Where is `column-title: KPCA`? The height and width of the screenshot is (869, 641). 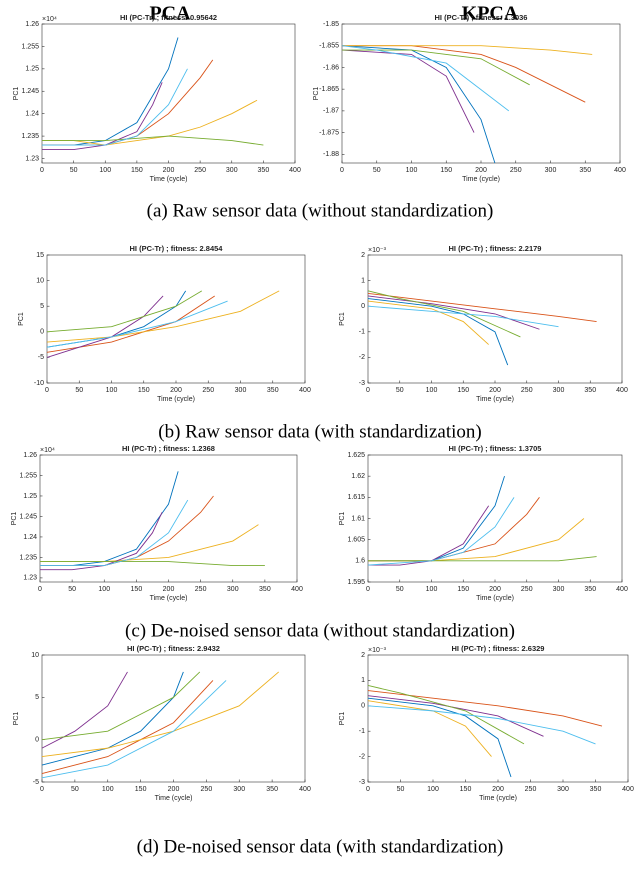
column-title: KPCA is located at coordinates (490, 14).